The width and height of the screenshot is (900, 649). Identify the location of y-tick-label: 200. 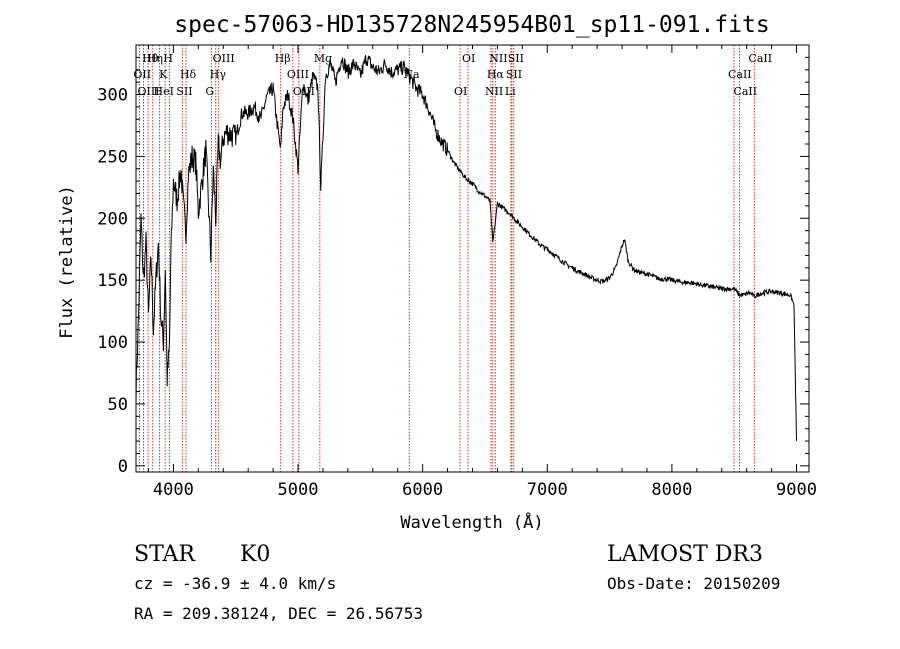
(112, 219).